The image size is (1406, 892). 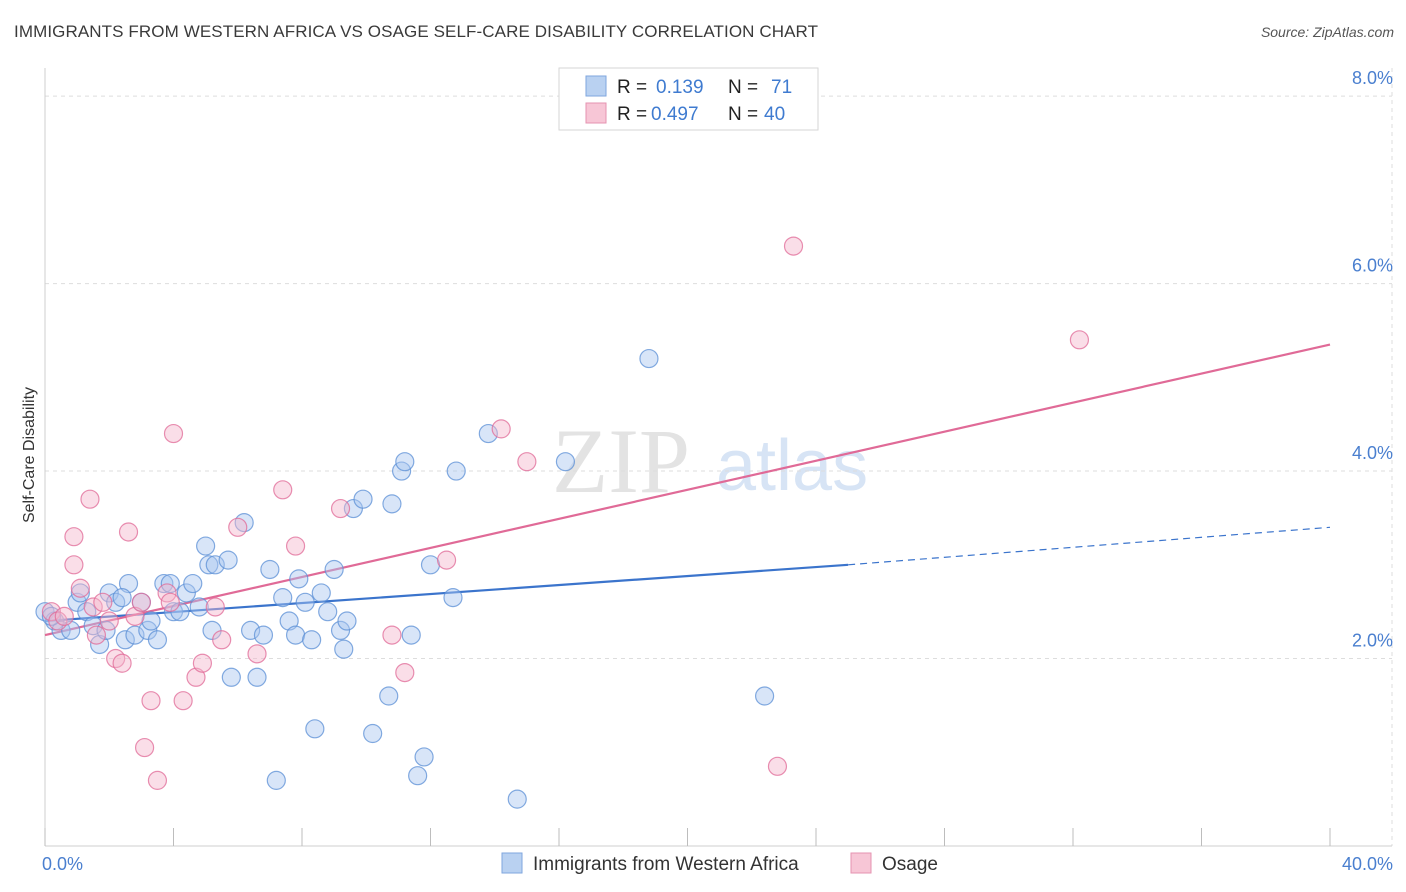 What do you see at coordinates (1372, 78) in the screenshot?
I see `y-tick-label-3: 8.0%` at bounding box center [1372, 78].